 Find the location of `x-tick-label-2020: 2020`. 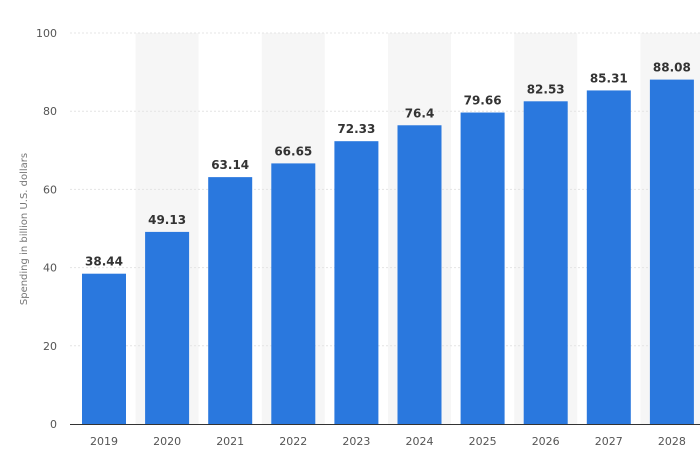

x-tick-label-2020: 2020 is located at coordinates (167, 441).